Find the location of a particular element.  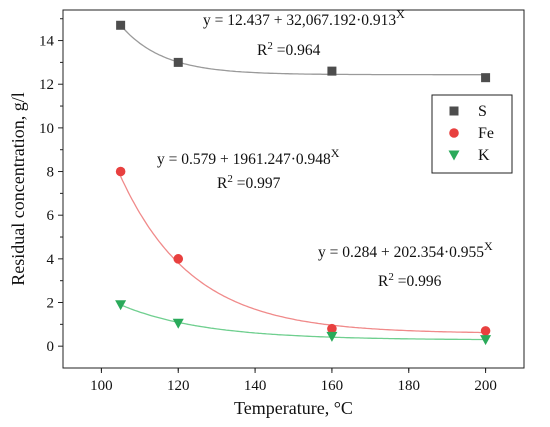

fit-r2-k: R2 =0.996 is located at coordinates (410, 280).